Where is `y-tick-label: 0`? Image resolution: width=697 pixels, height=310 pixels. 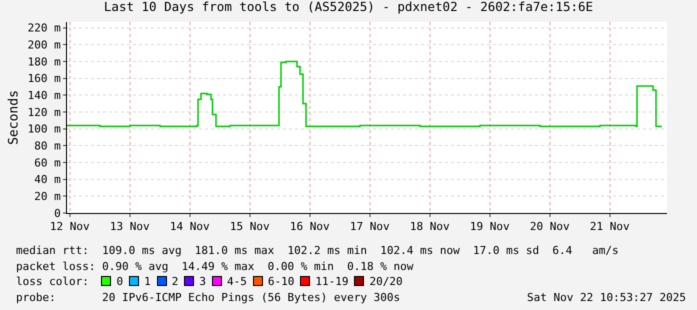
y-tick-label: 0 is located at coordinates (57, 213).